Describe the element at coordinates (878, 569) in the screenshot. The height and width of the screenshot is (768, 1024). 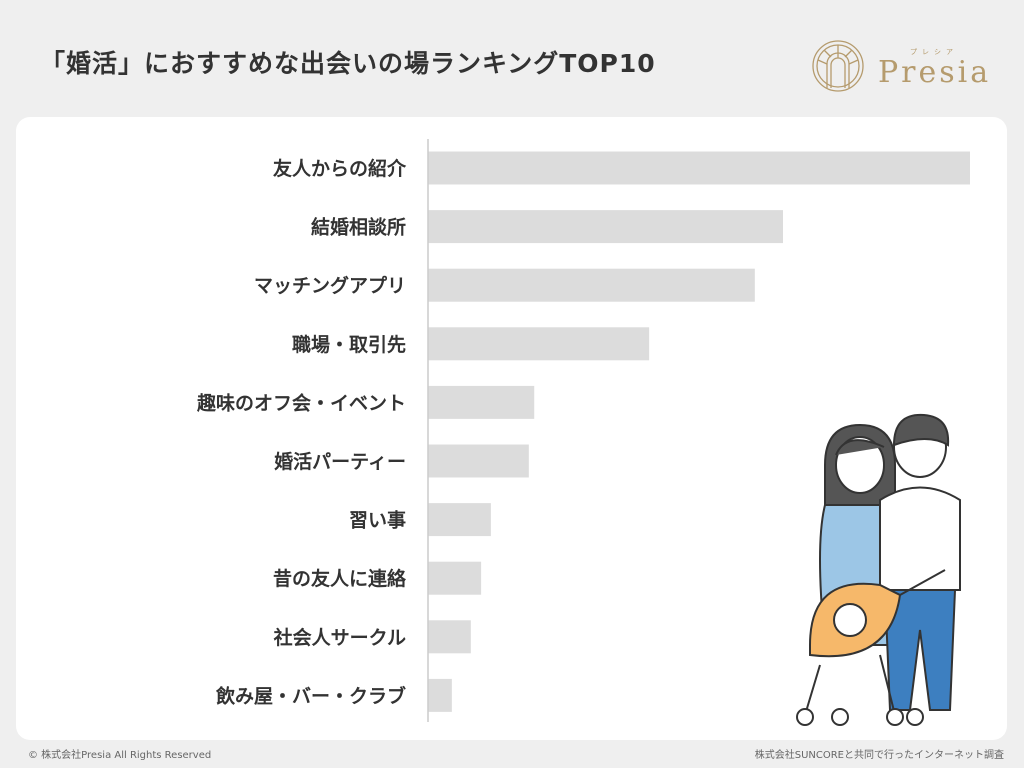
I see `family-illustration` at that location.